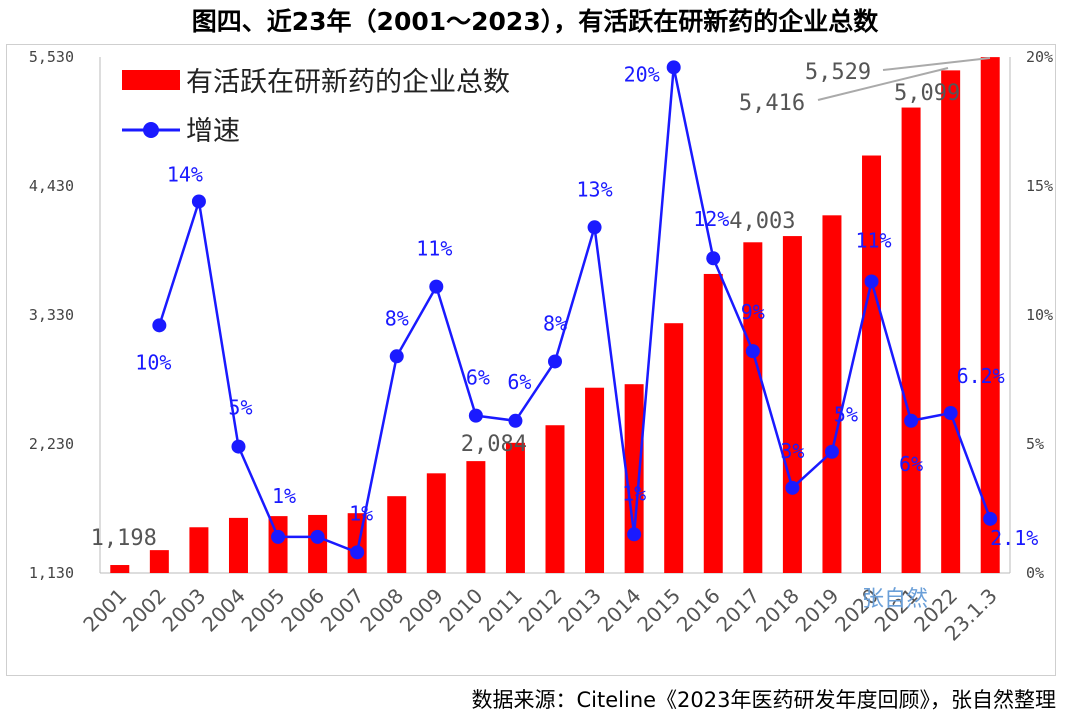 This screenshot has height=720, width=1070. Describe the element at coordinates (519, 382) in the screenshot. I see `growth-label: 6%` at that location.